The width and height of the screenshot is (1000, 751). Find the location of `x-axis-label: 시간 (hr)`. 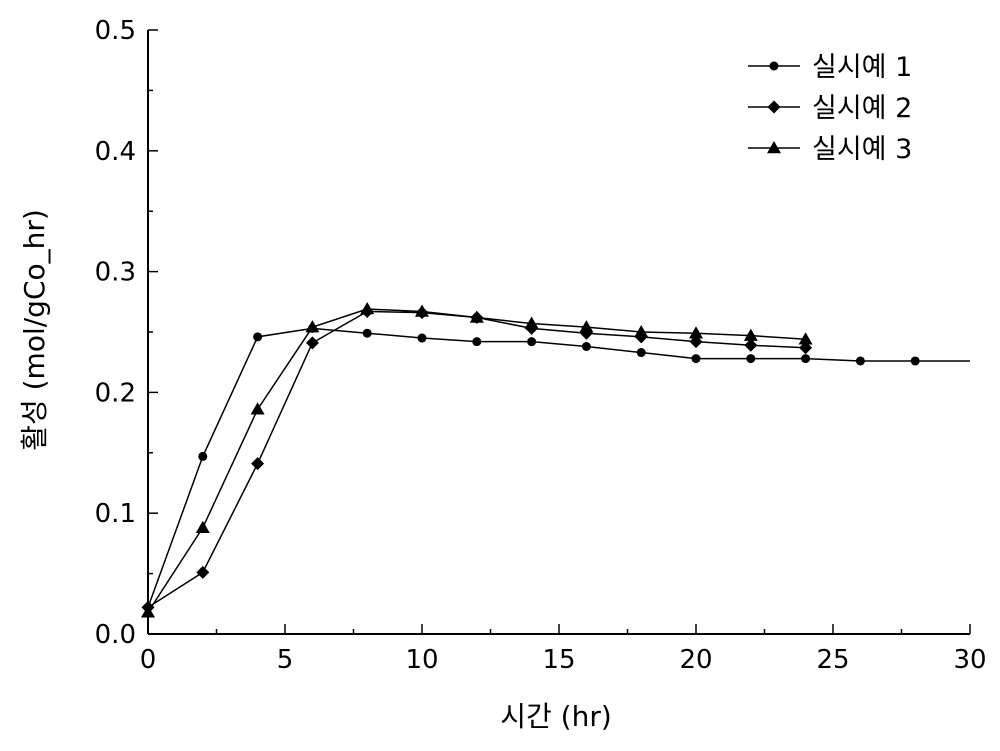

x-axis-label: 시간 (hr) is located at coordinates (556, 716).